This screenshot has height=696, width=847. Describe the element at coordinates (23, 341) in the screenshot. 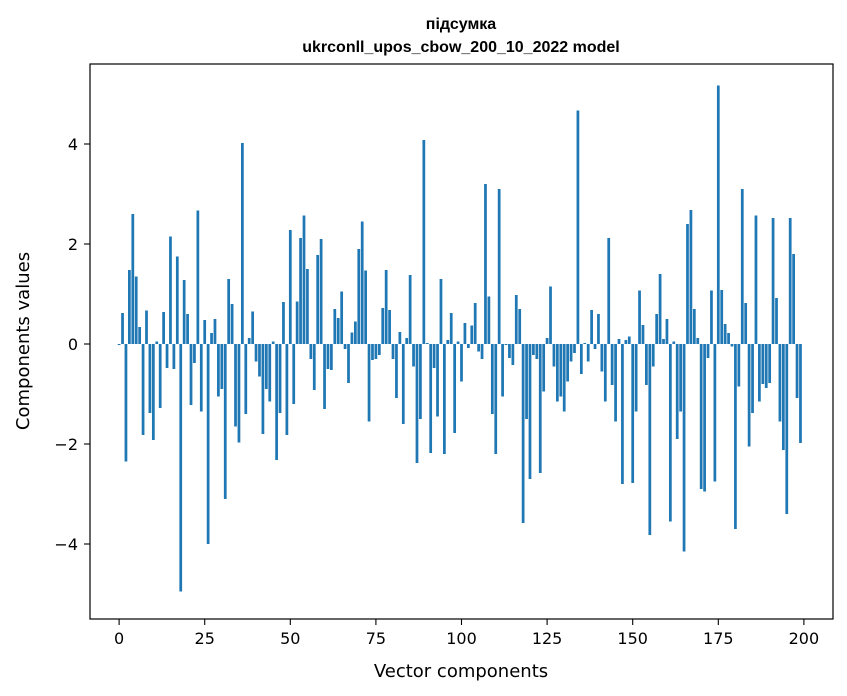

I see `y-axis-label: Components values` at that location.